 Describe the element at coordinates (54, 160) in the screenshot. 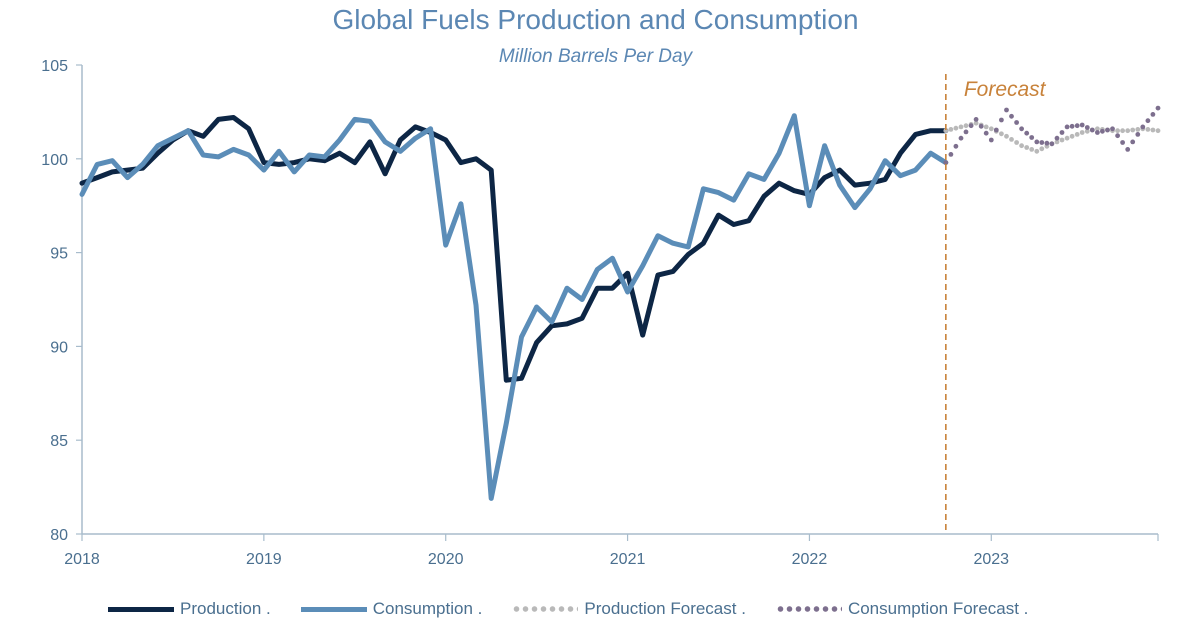

I see `y-tick-label: 100` at that location.